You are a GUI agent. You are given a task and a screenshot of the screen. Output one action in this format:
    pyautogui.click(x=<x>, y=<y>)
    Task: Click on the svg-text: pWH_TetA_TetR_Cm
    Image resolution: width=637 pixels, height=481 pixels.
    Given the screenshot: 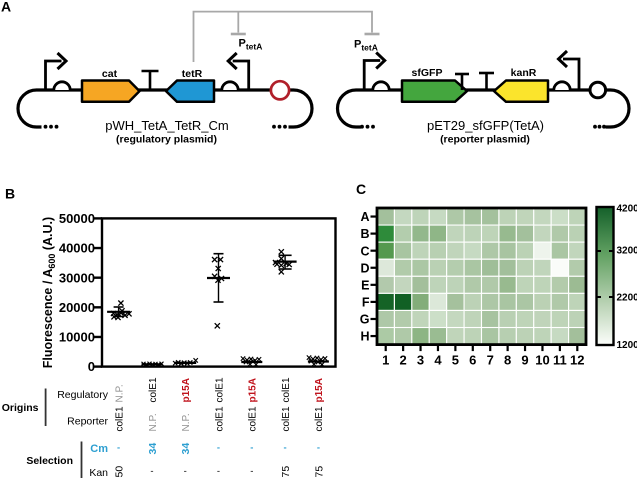 What is the action you would take?
    pyautogui.click(x=167, y=125)
    